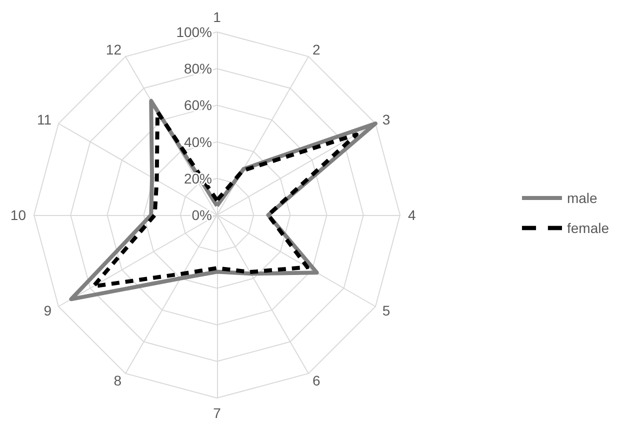 This screenshot has width=628, height=426. Describe the element at coordinates (18, 215) in the screenshot. I see `spoke-label: 10` at that location.